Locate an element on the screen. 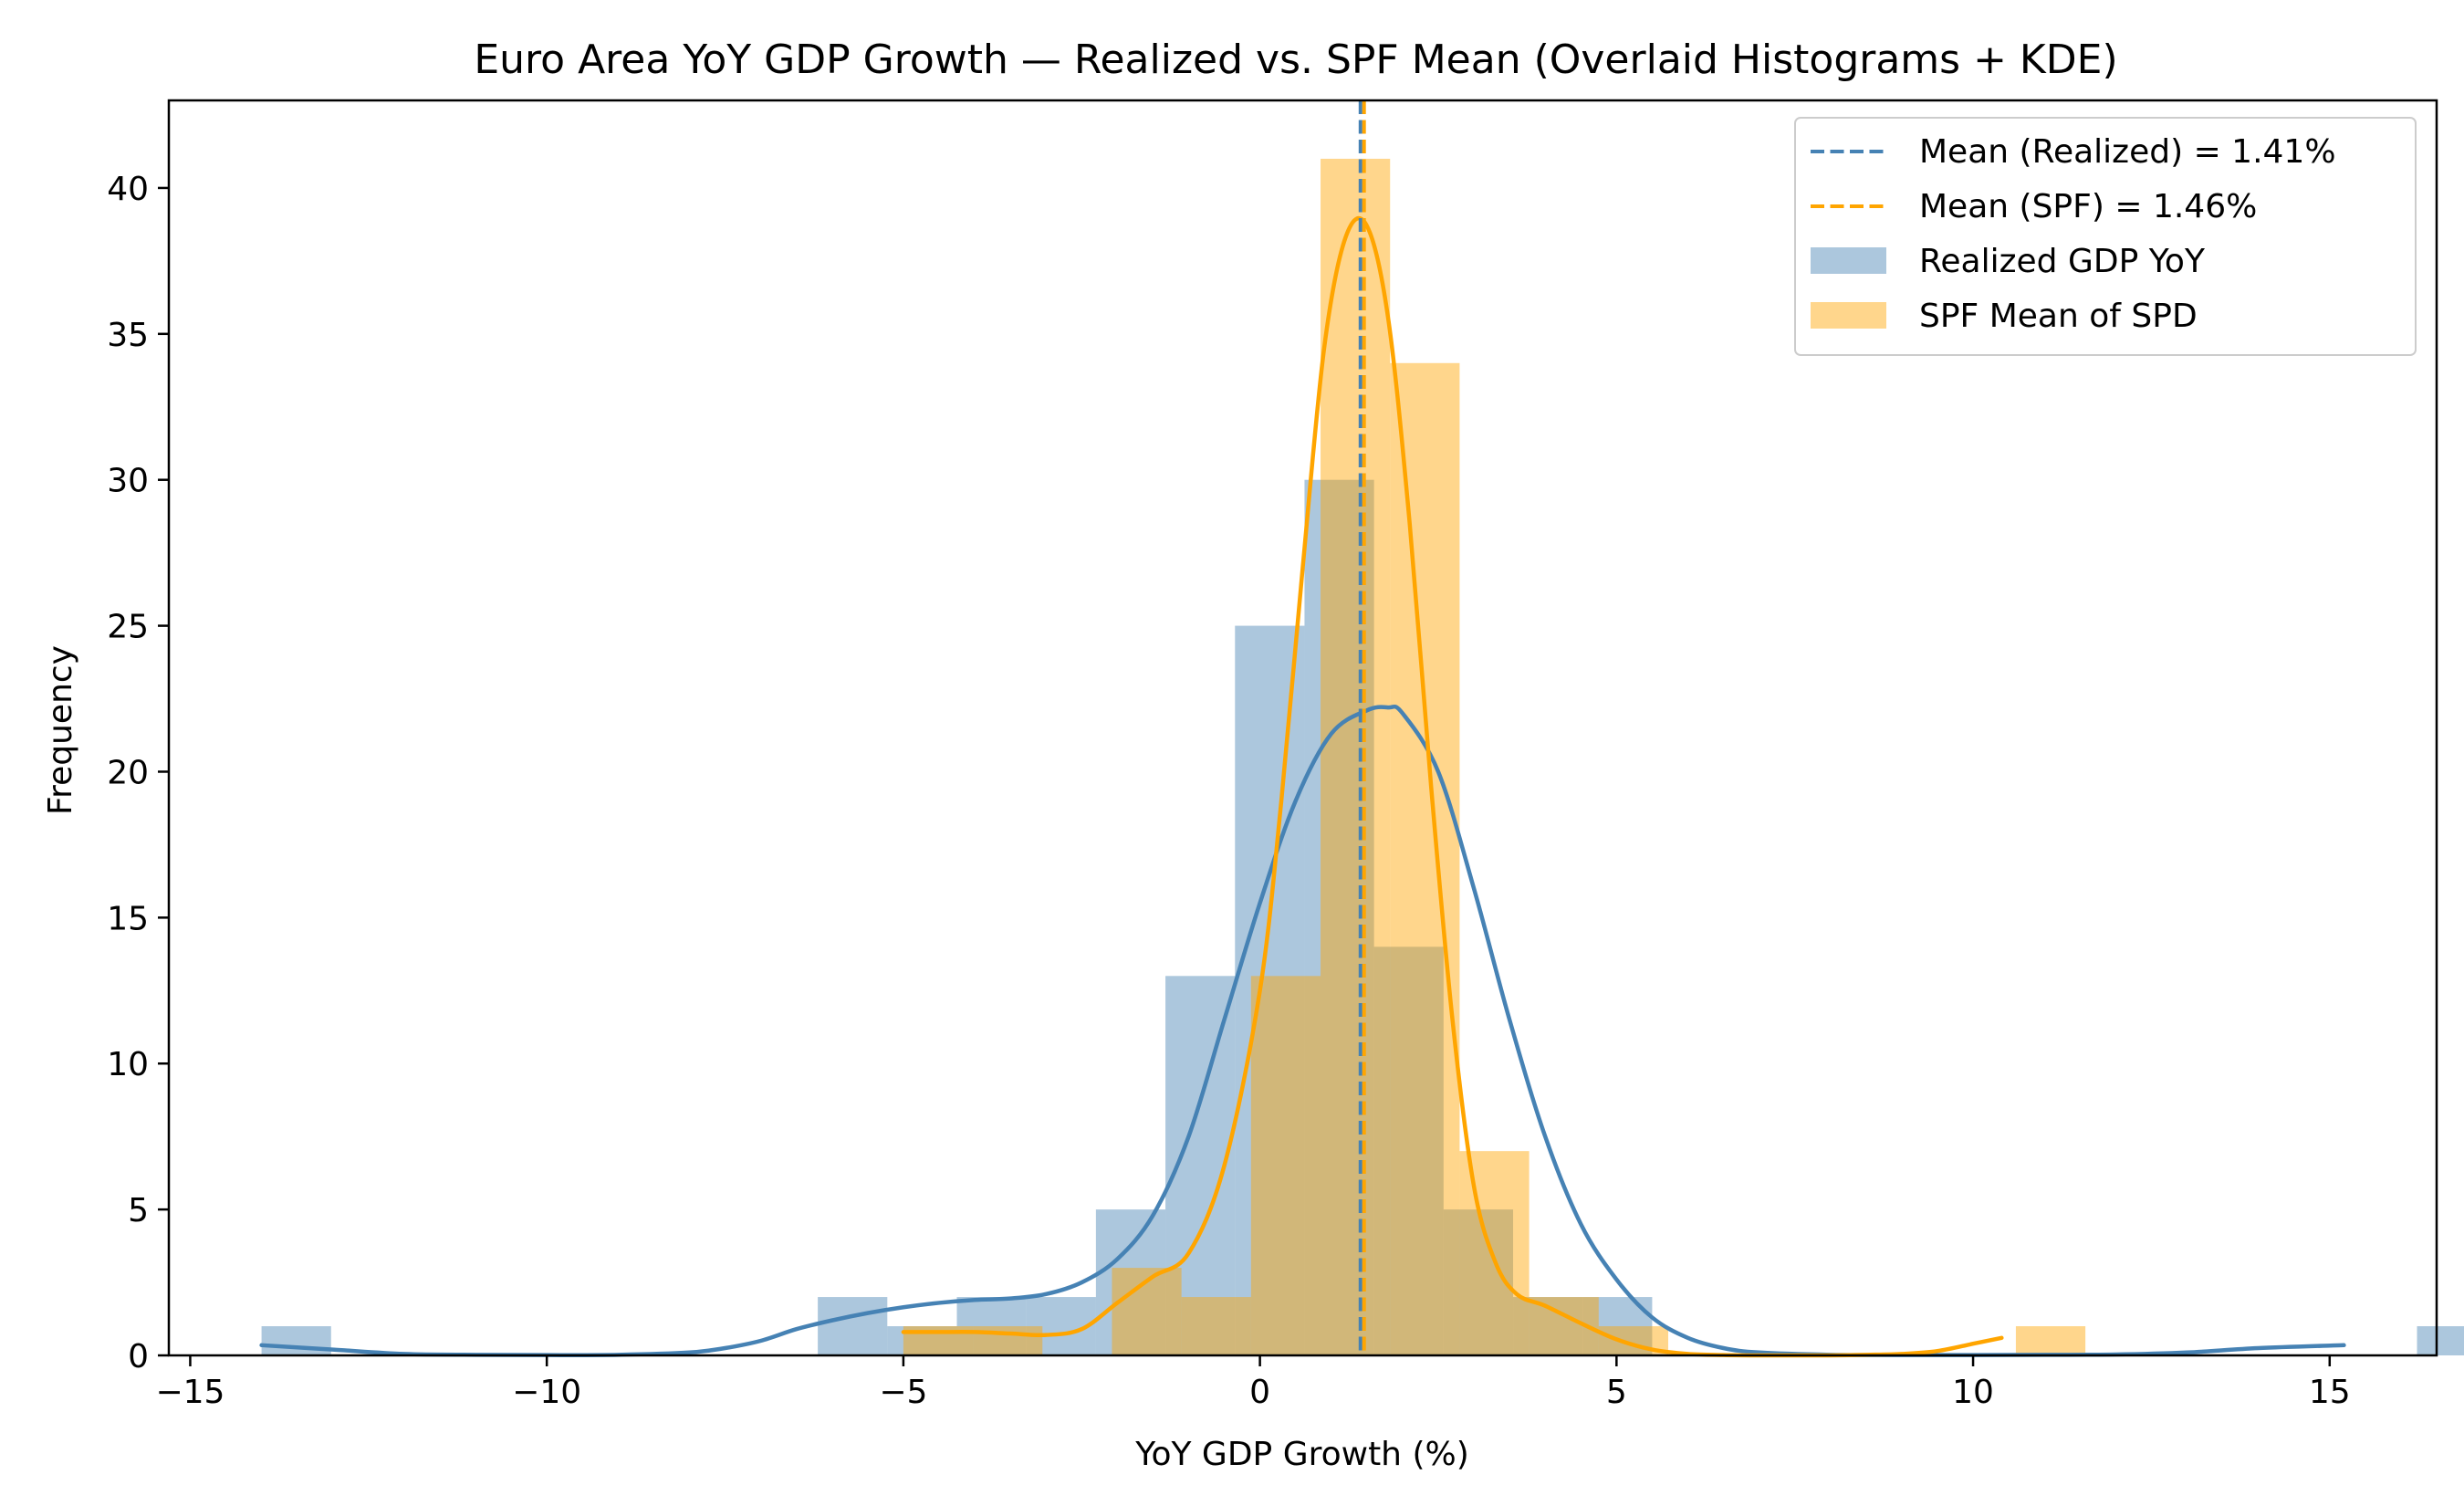 The width and height of the screenshot is (2464, 1506). y-tick-label: 10 is located at coordinates (128, 1064).